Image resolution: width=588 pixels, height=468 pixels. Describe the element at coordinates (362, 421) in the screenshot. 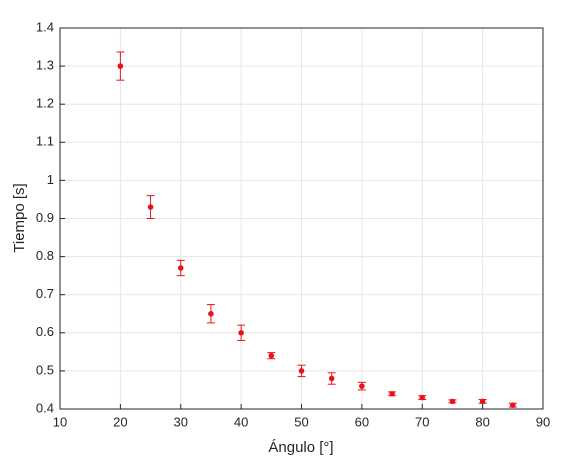

I see `x-tick-label: 60` at that location.